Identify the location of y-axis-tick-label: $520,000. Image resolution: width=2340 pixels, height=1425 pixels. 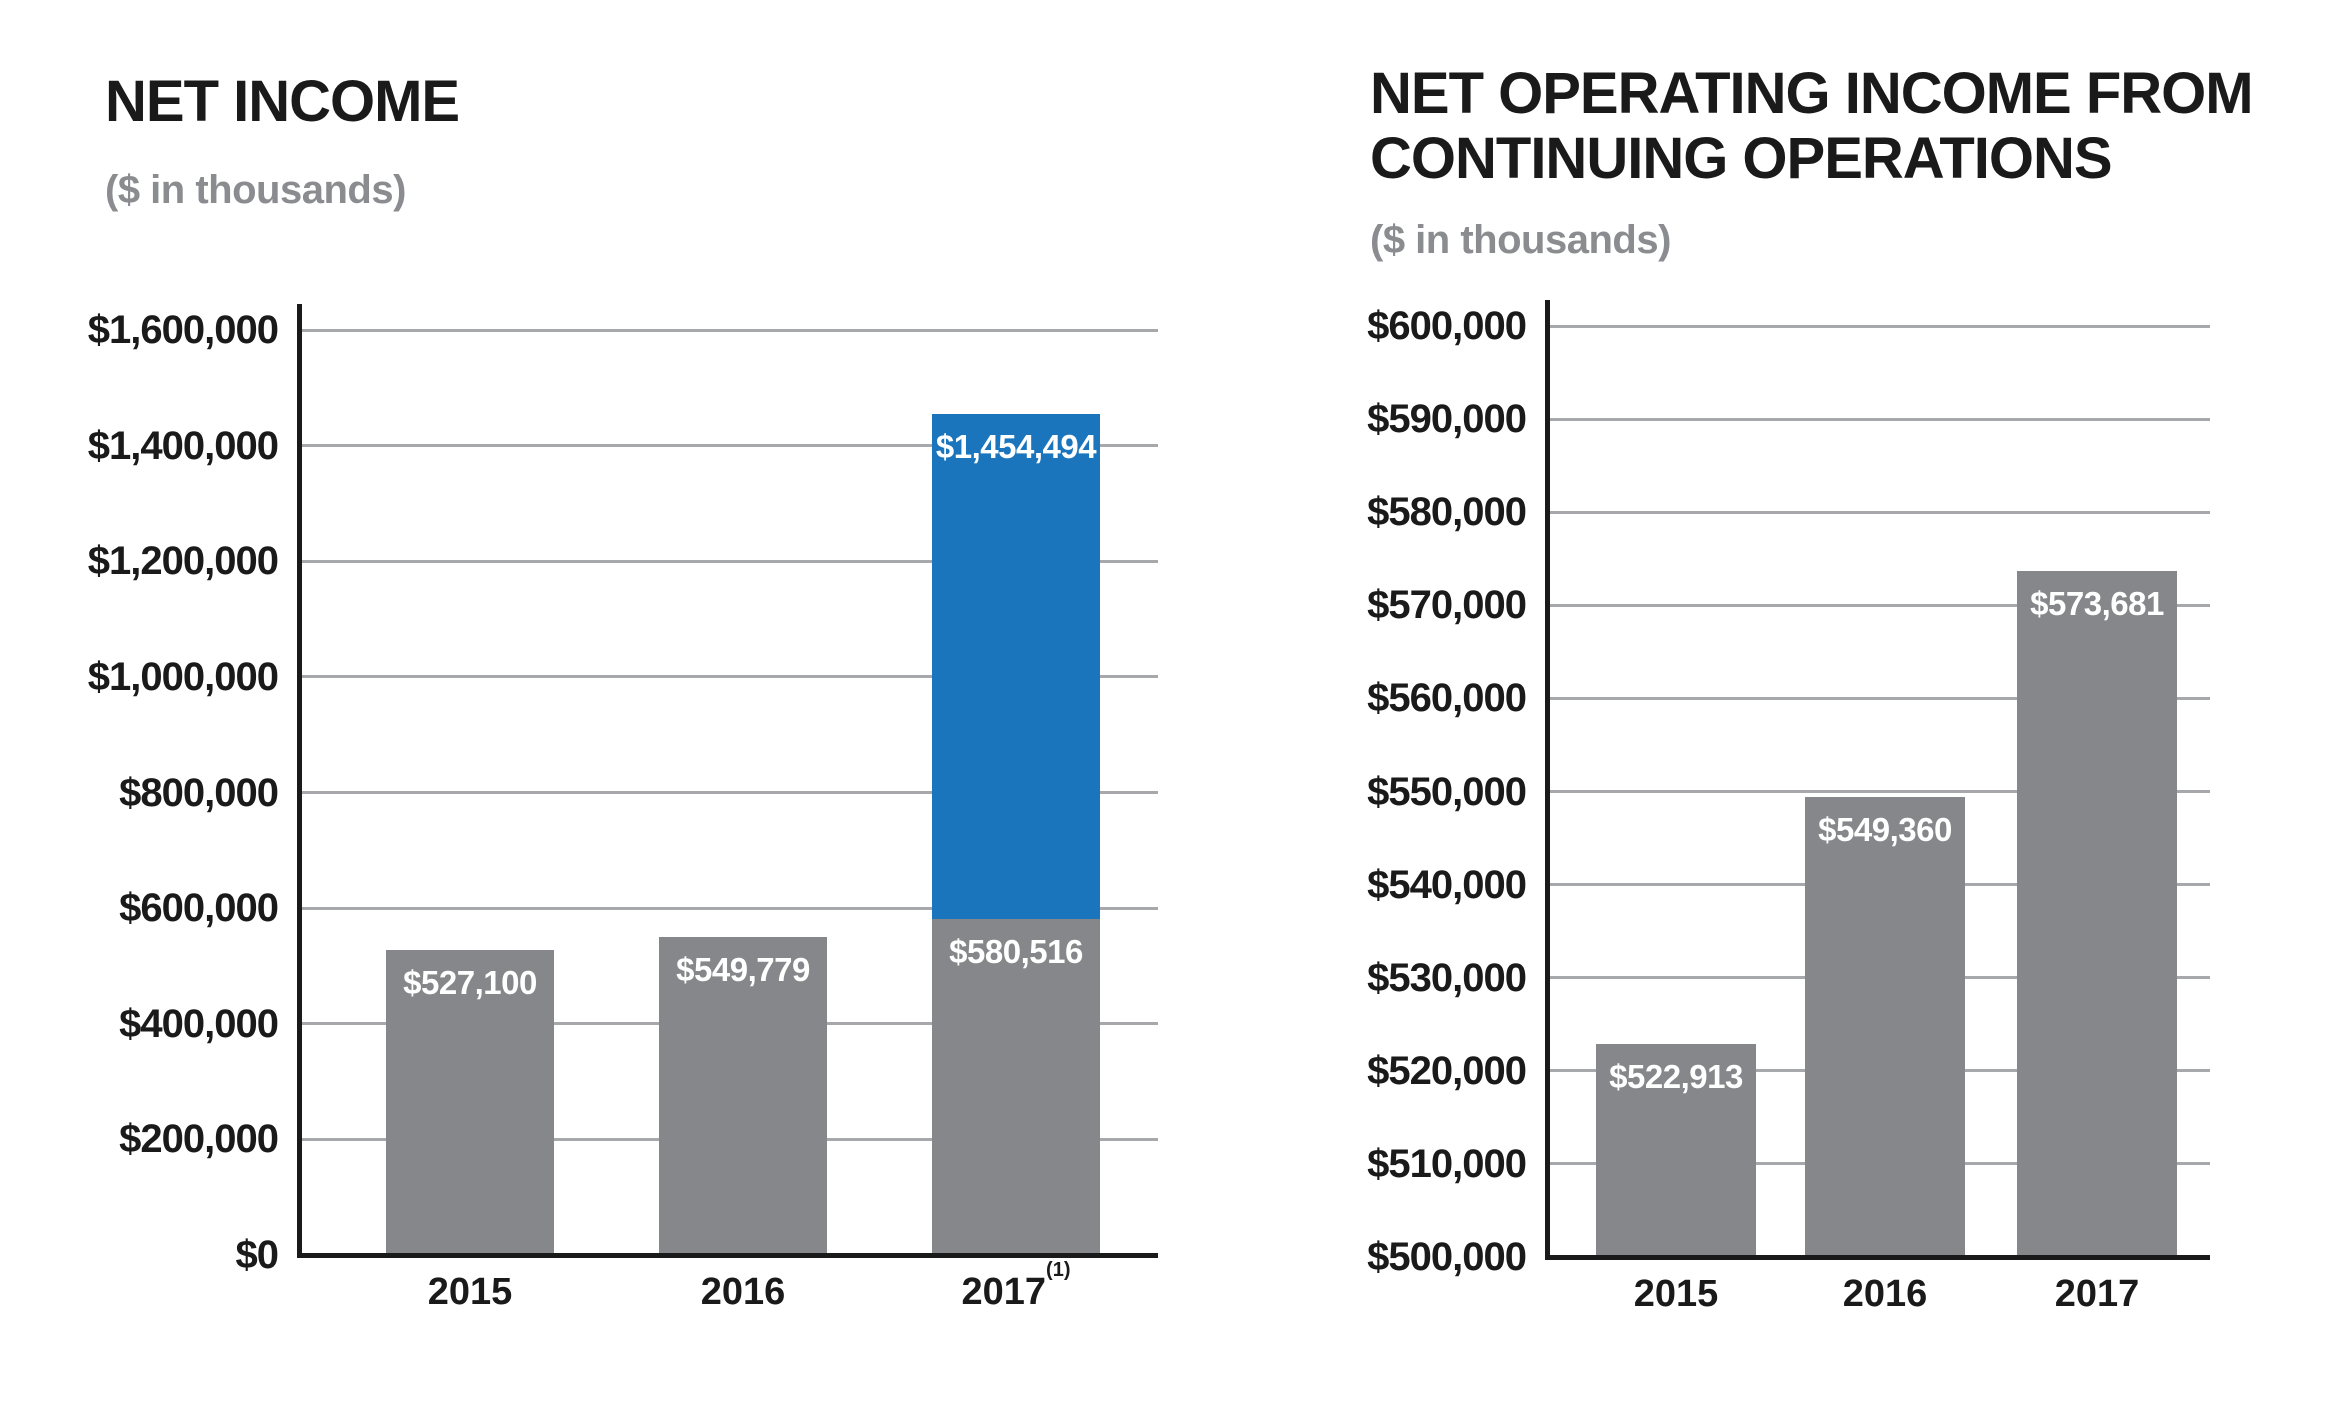
(1447, 1070).